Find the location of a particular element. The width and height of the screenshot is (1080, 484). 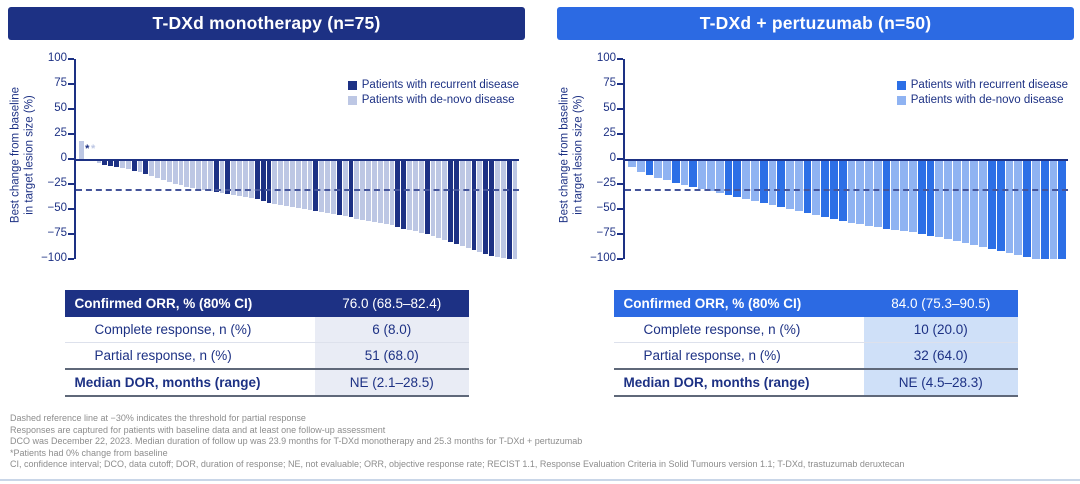

orr-header-value: 76.0 (68.5–82.4) is located at coordinates (391, 303).